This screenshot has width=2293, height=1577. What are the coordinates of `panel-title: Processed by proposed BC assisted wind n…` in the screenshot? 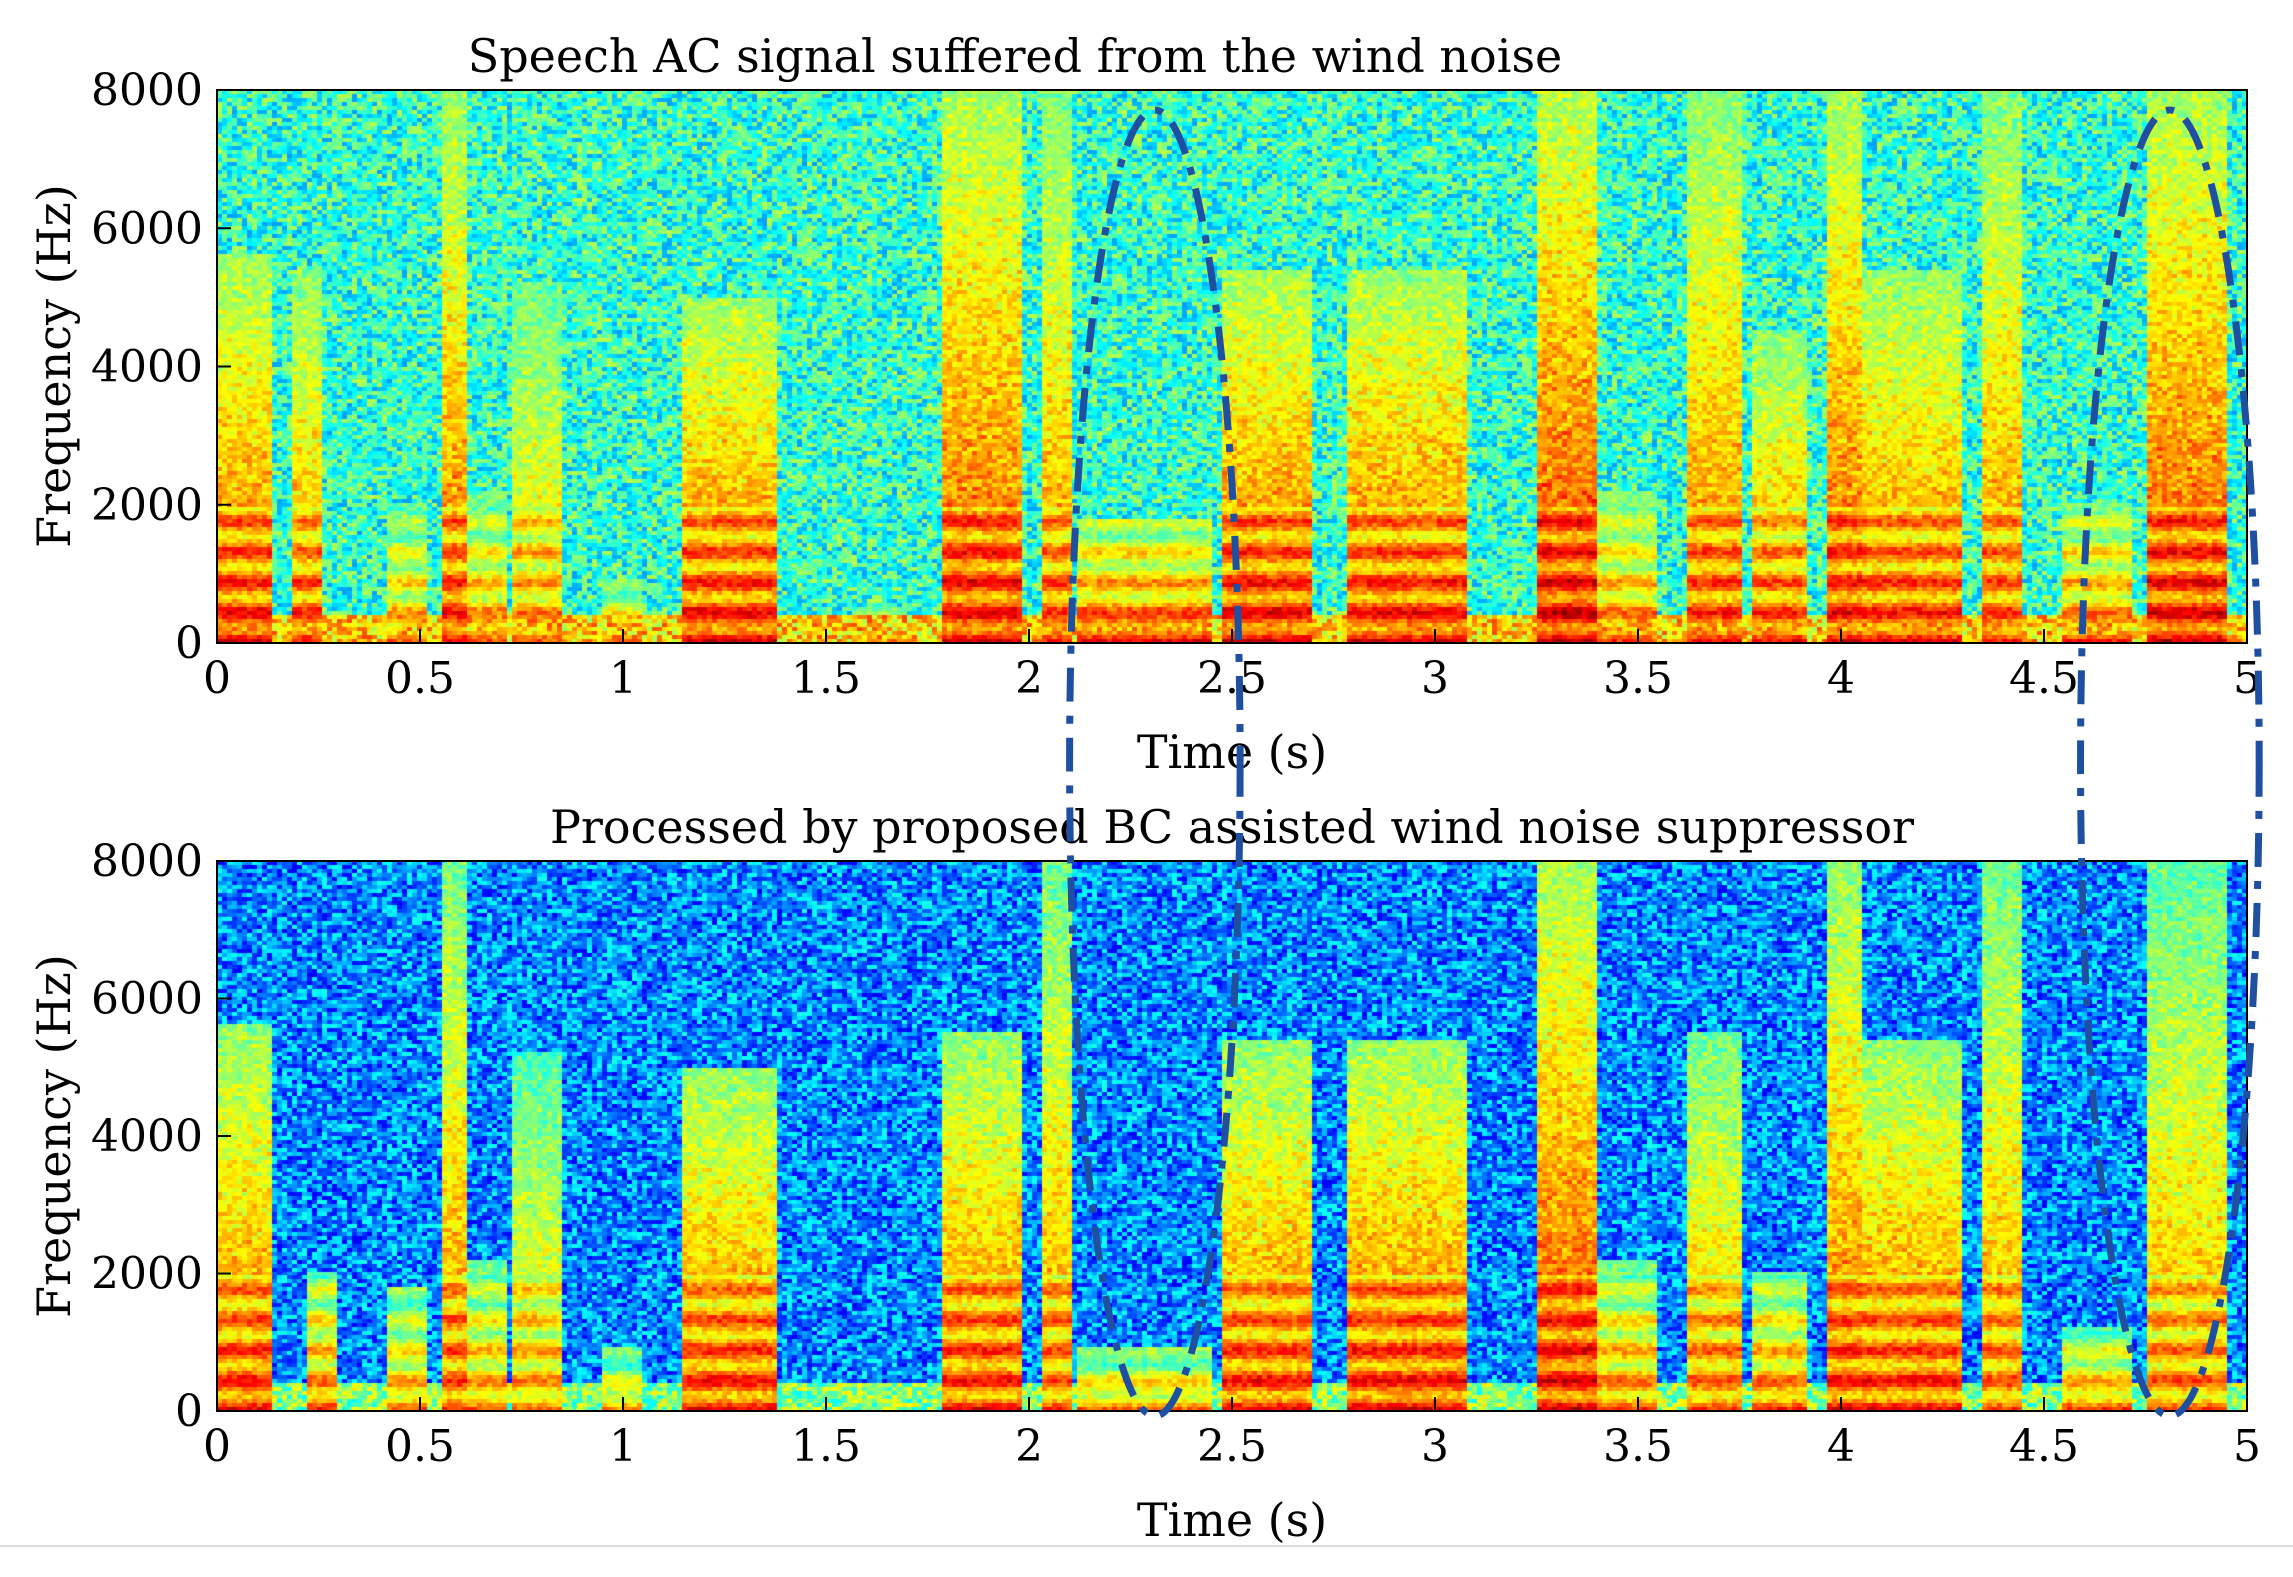 It's located at (1232, 827).